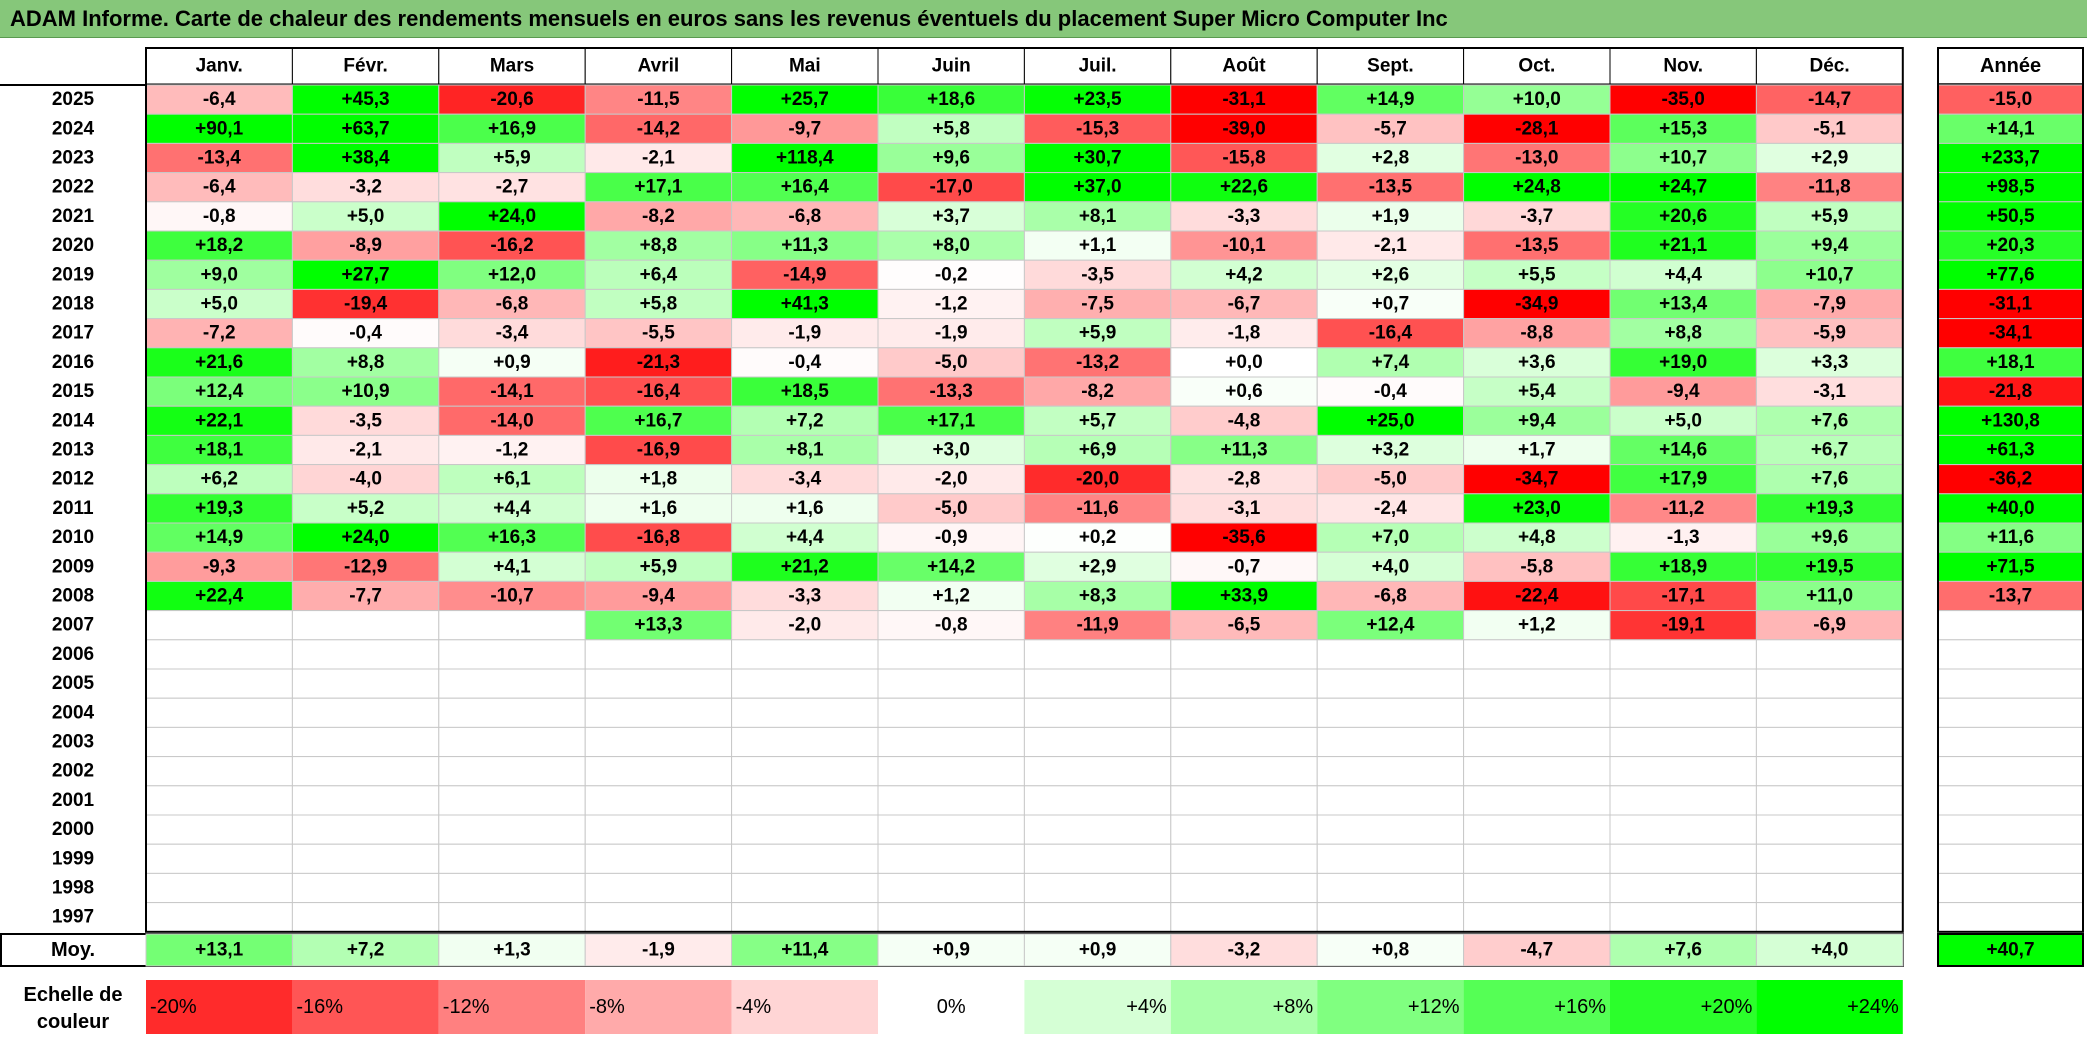  Describe the element at coordinates (1391, 333) in the screenshot. I see `heatmap-cell-value: -16,4` at that location.